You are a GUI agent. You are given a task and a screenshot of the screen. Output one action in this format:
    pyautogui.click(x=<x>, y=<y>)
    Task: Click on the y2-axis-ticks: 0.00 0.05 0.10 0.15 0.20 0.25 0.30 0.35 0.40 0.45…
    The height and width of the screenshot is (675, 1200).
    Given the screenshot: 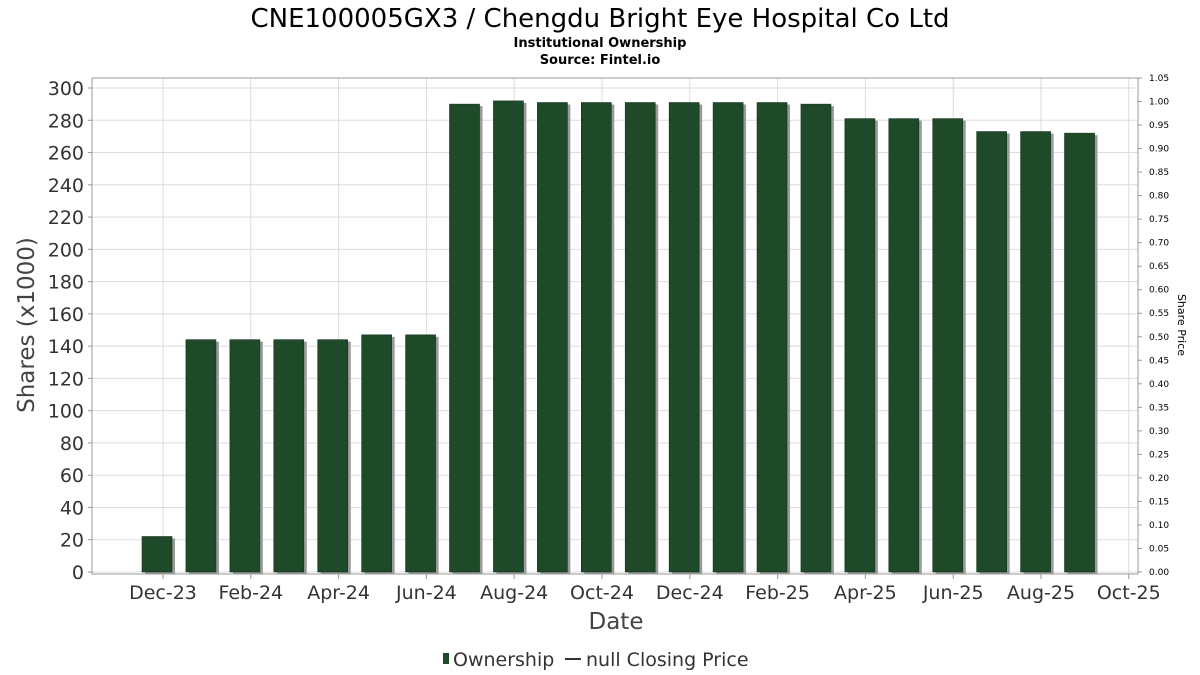 What is the action you would take?
    pyautogui.click(x=1153, y=326)
    